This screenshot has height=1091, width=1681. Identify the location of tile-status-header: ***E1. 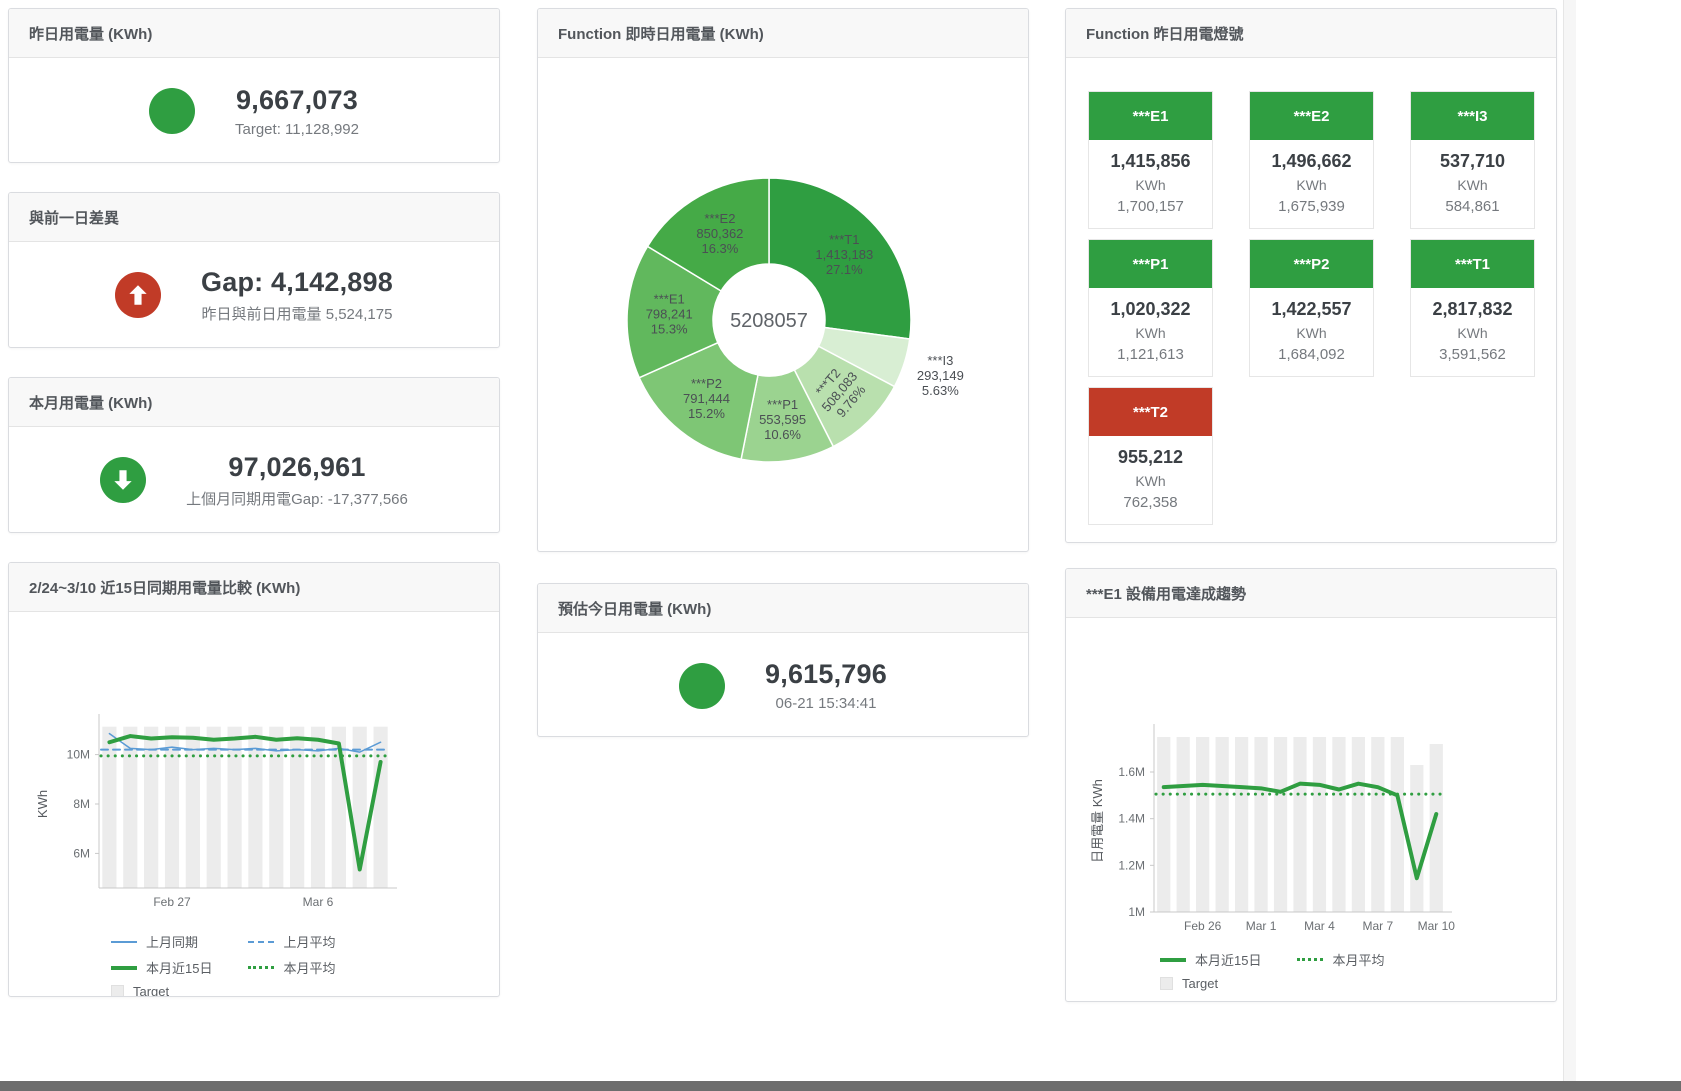
(1150, 116).